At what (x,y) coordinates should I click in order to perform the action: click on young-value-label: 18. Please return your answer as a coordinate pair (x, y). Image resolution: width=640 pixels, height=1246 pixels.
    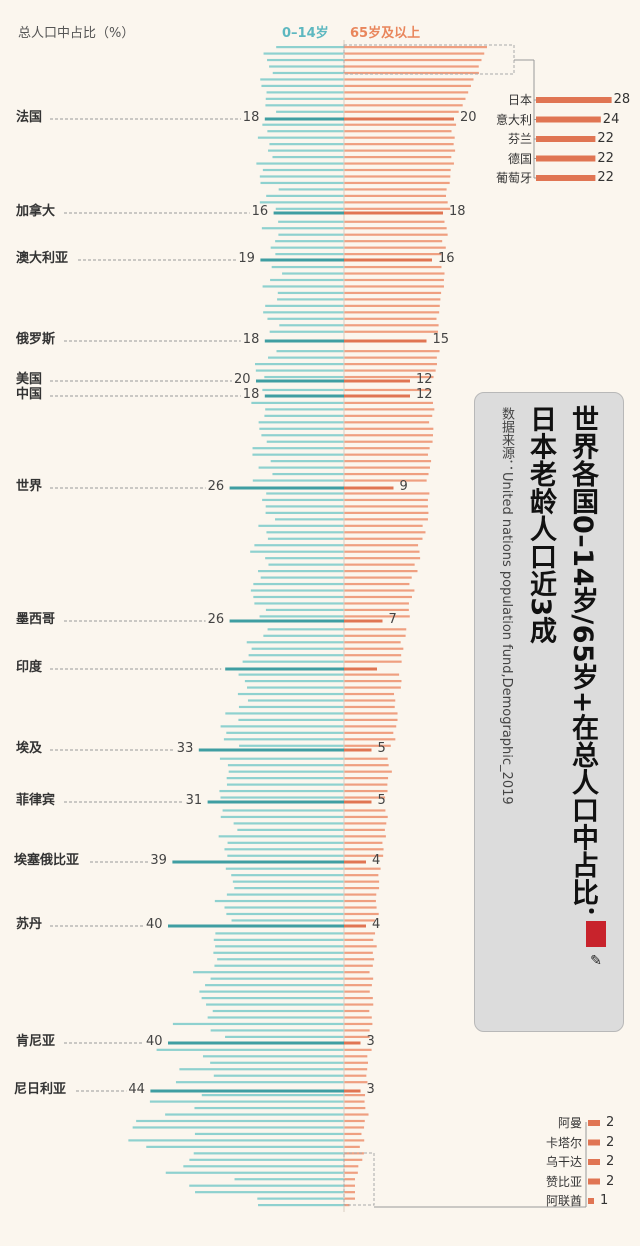
    Looking at the image, I should click on (251, 394).